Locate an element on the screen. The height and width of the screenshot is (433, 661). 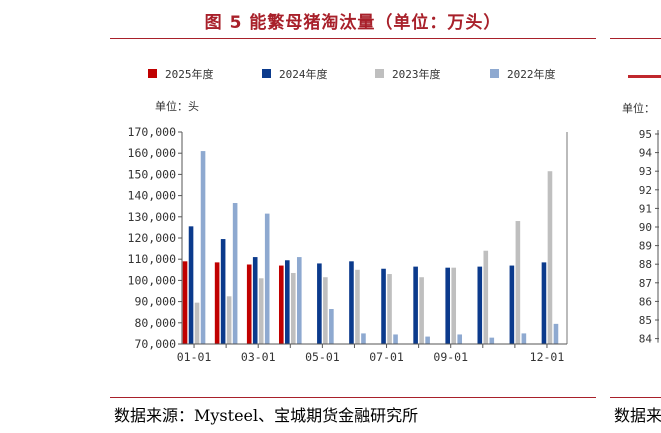
y-tick-label: 90,000 is located at coordinates (155, 302).